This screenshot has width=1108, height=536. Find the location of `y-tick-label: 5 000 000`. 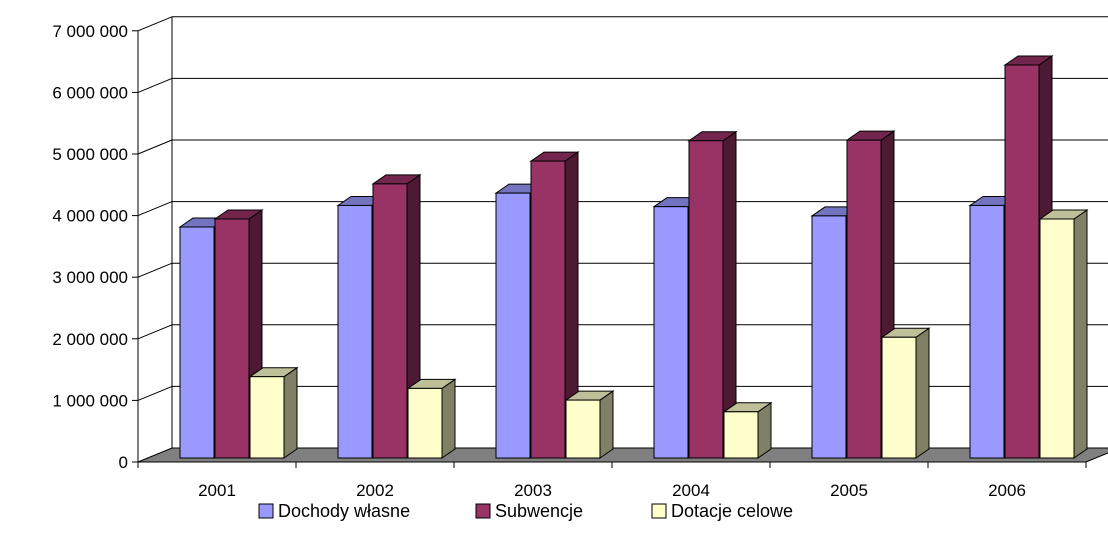

y-tick-label: 5 000 000 is located at coordinates (90, 154).